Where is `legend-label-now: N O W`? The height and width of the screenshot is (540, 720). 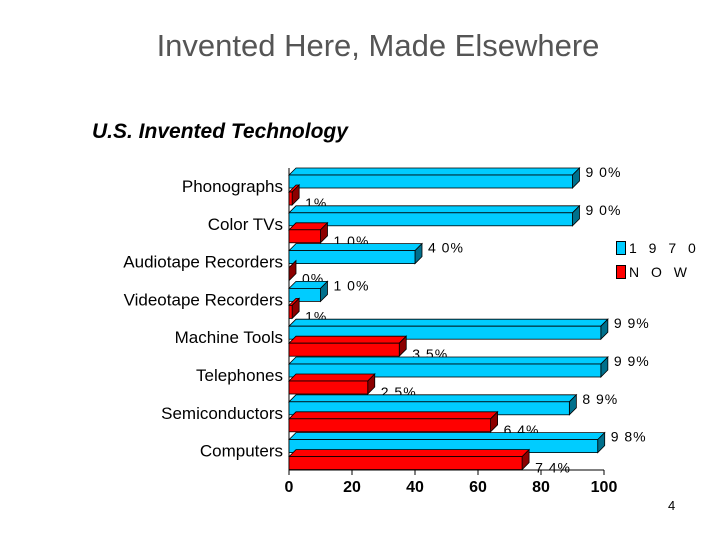
legend-label-now: N O W is located at coordinates (660, 272).